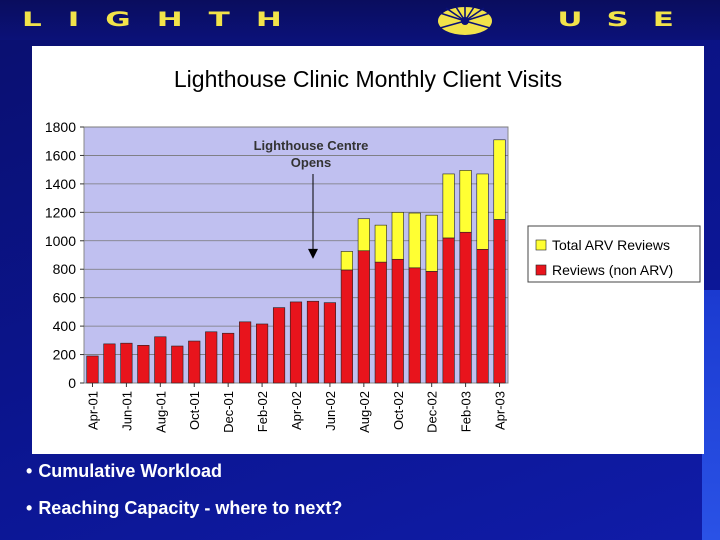 Image resolution: width=720 pixels, height=540 pixels. Describe the element at coordinates (500, 410) in the screenshot. I see `x-tick-label: Apr-03` at that location.